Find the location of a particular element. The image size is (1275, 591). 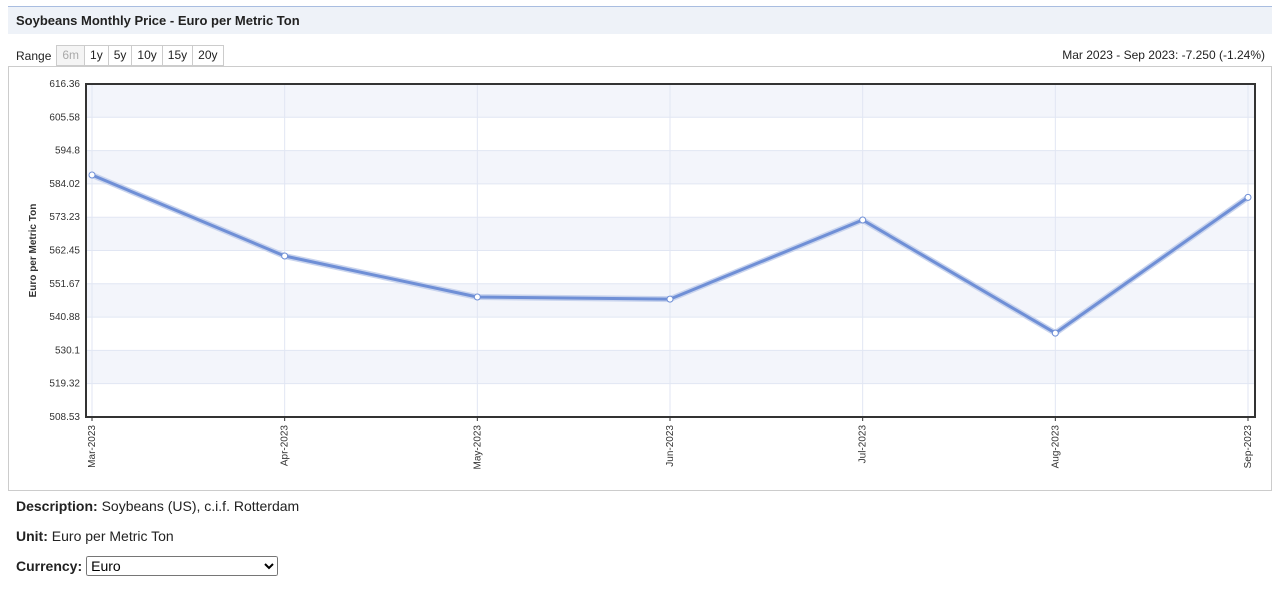

y-tick-label: 584.02 is located at coordinates (64, 184).